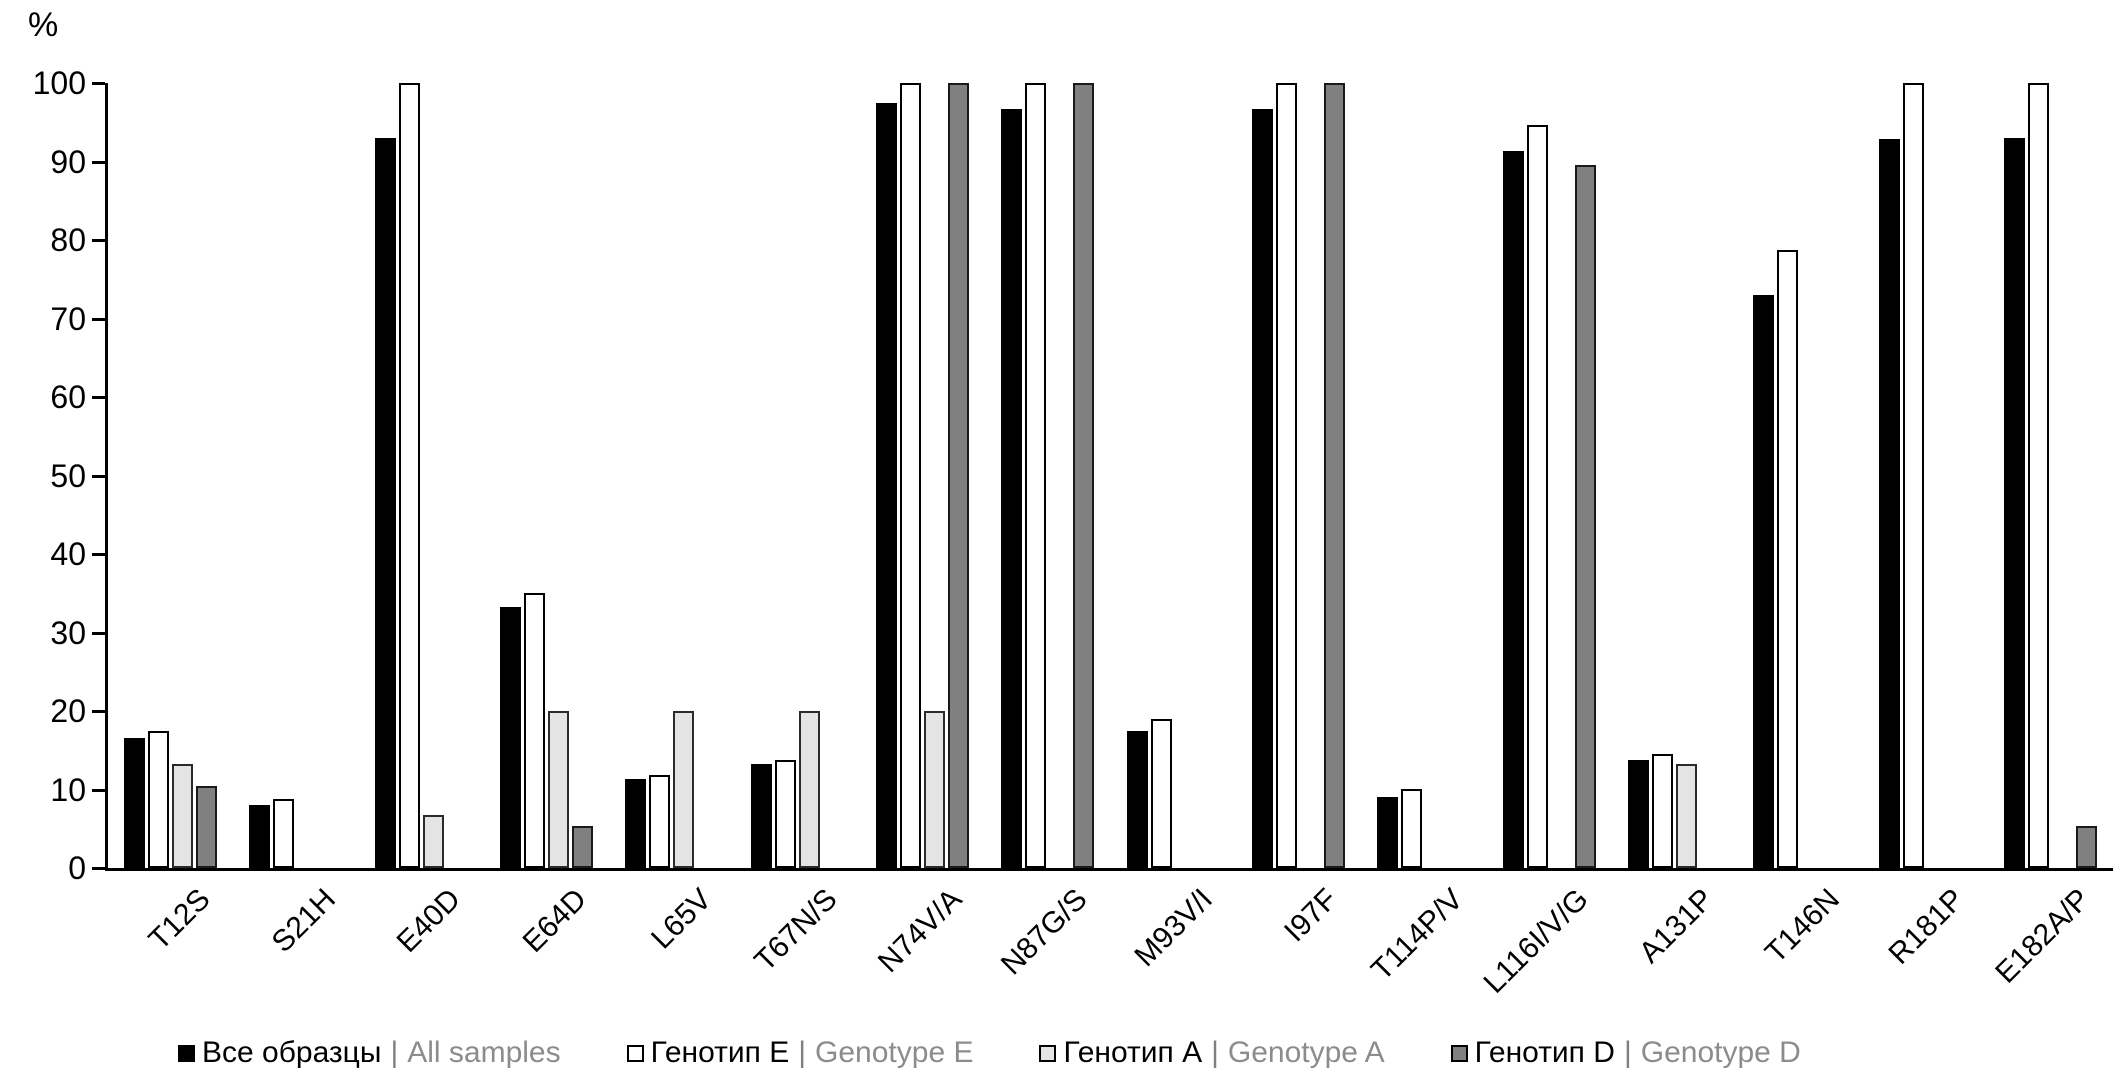  I want to click on x-axis-label-T114P/V: T114P/V, so click(1417, 934).